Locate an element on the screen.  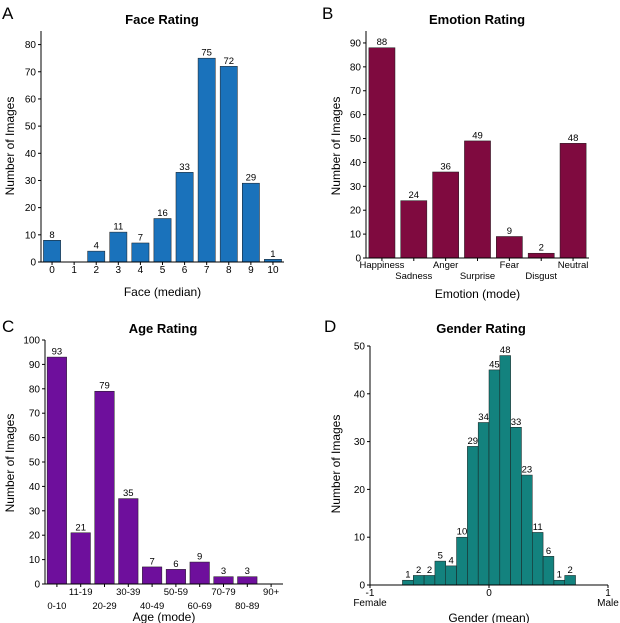
chart-title: Face Rating is located at coordinates (162, 19).